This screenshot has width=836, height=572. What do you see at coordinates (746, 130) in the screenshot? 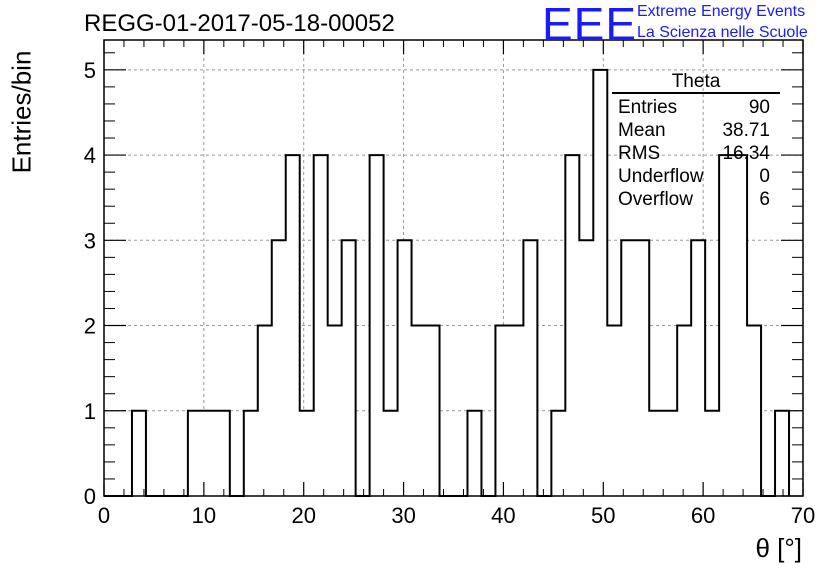
I see `stats-value: 38.71` at bounding box center [746, 130].